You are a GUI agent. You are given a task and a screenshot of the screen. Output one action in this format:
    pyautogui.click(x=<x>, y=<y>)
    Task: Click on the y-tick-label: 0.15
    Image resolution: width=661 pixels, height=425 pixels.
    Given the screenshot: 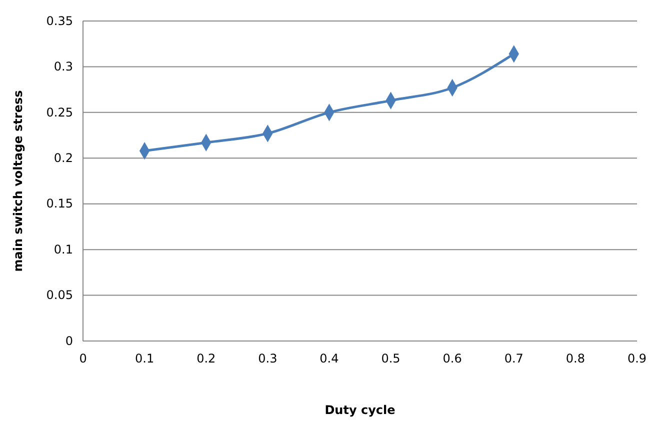 What is the action you would take?
    pyautogui.click(x=59, y=203)
    